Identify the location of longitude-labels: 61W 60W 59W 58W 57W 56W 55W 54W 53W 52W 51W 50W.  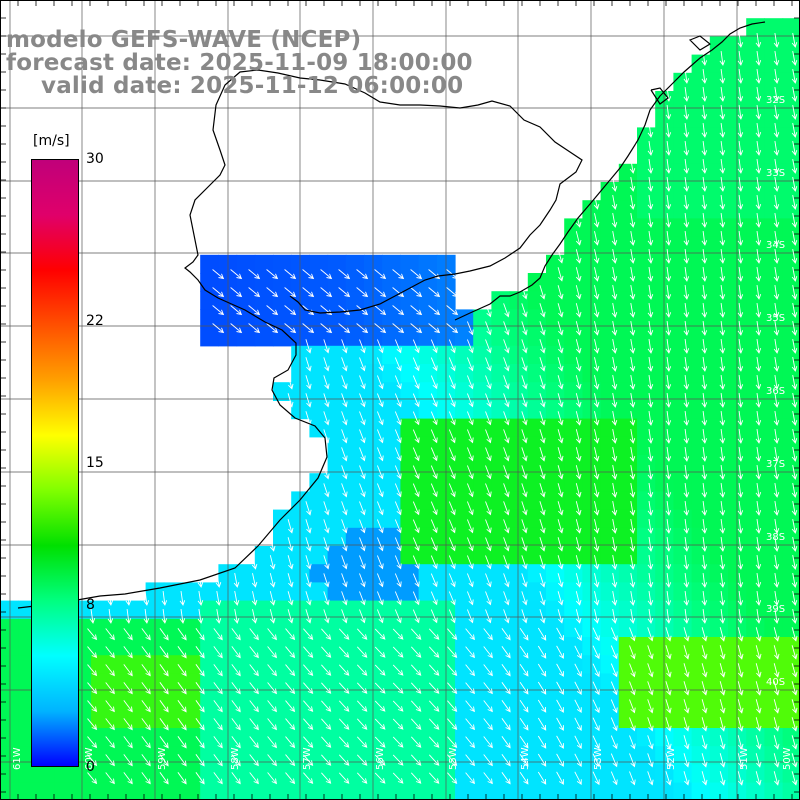
(402, 758).